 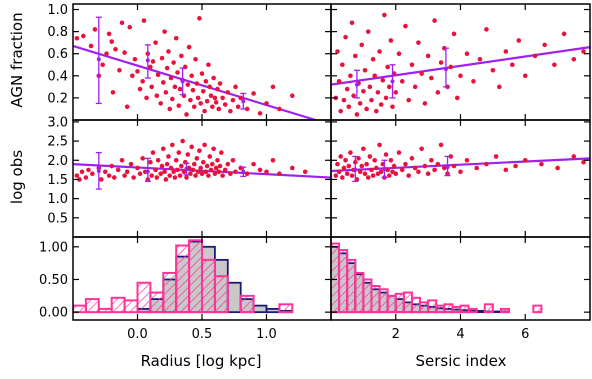 What do you see at coordinates (460, 178) in the screenshot?
I see `panel-obs-vs-sersic` at bounding box center [460, 178].